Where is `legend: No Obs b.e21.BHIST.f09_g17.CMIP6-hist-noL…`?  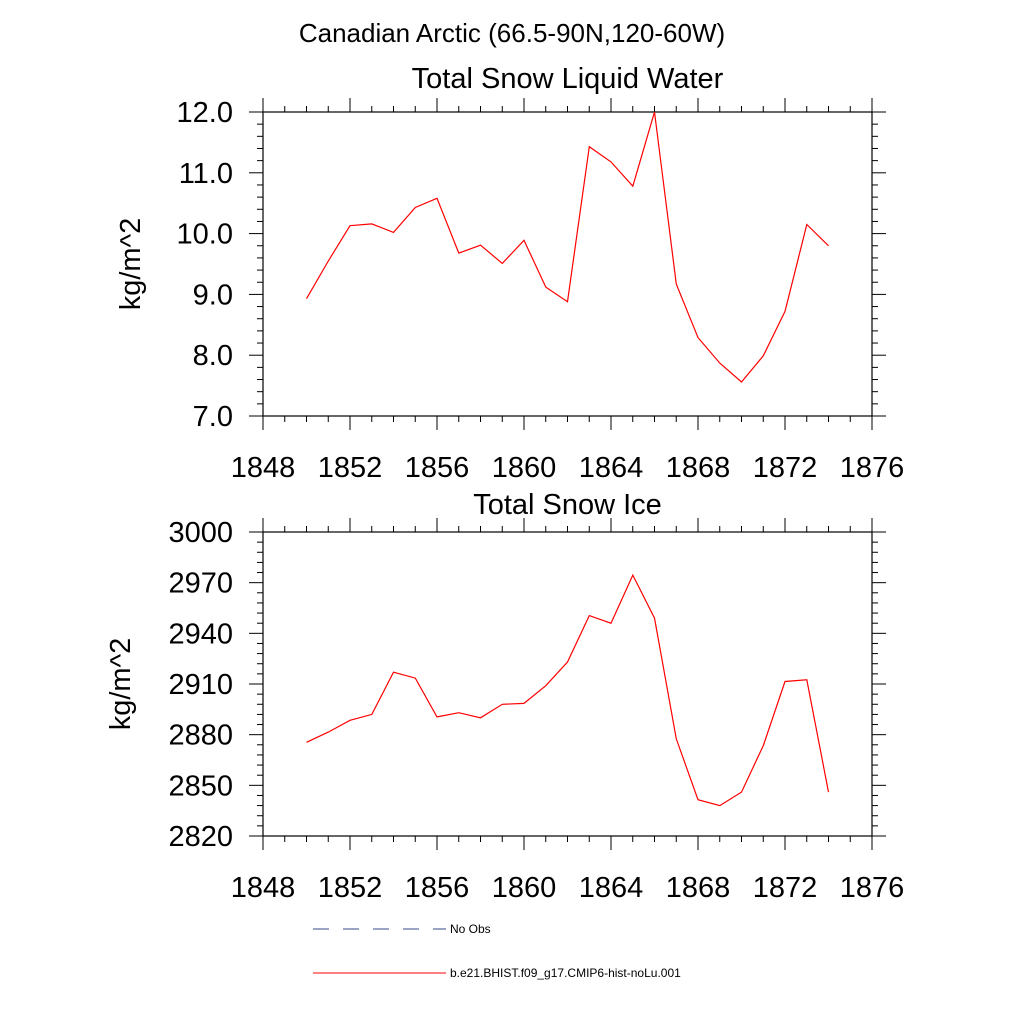 legend: No Obs b.e21.BHIST.f09_g17.CMIP6-hist-noL… is located at coordinates (497, 951).